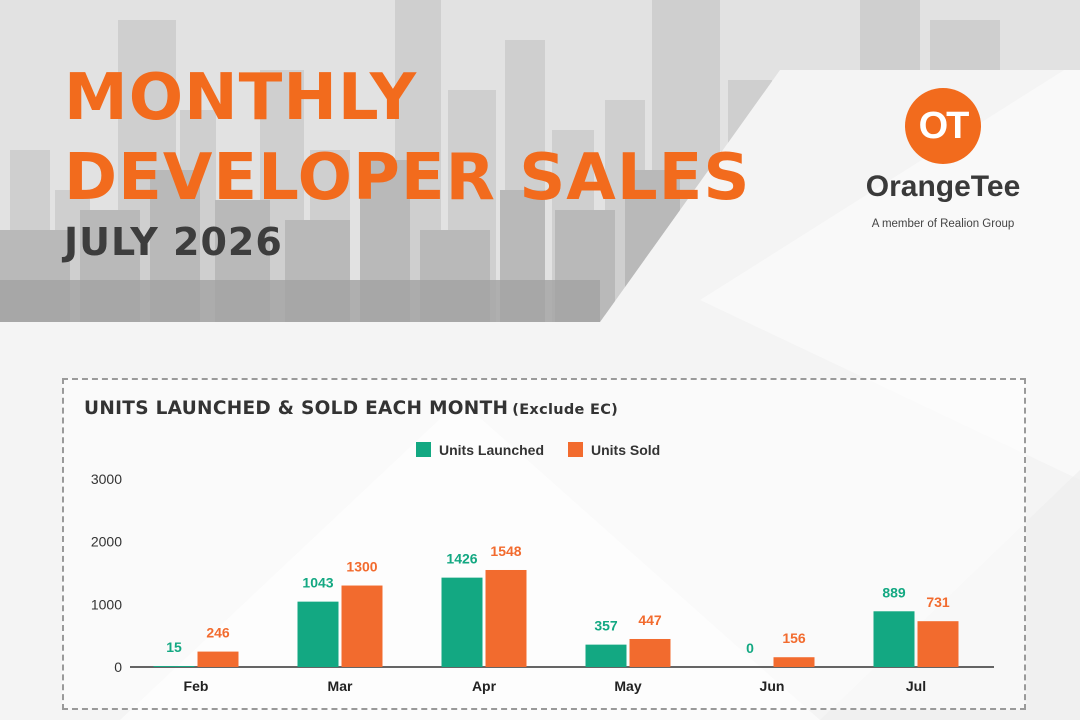 The width and height of the screenshot is (1080, 720). Describe the element at coordinates (196, 686) in the screenshot. I see `x-tick-label: Feb` at that location.